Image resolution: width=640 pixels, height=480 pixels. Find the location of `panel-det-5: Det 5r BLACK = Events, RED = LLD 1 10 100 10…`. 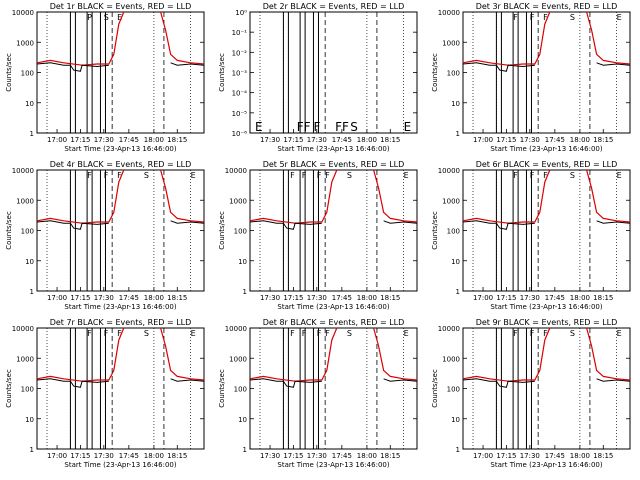

panel-det-5: Det 5r BLACK = Events, RED = LLD 1 10 100 10… is located at coordinates (318, 235).